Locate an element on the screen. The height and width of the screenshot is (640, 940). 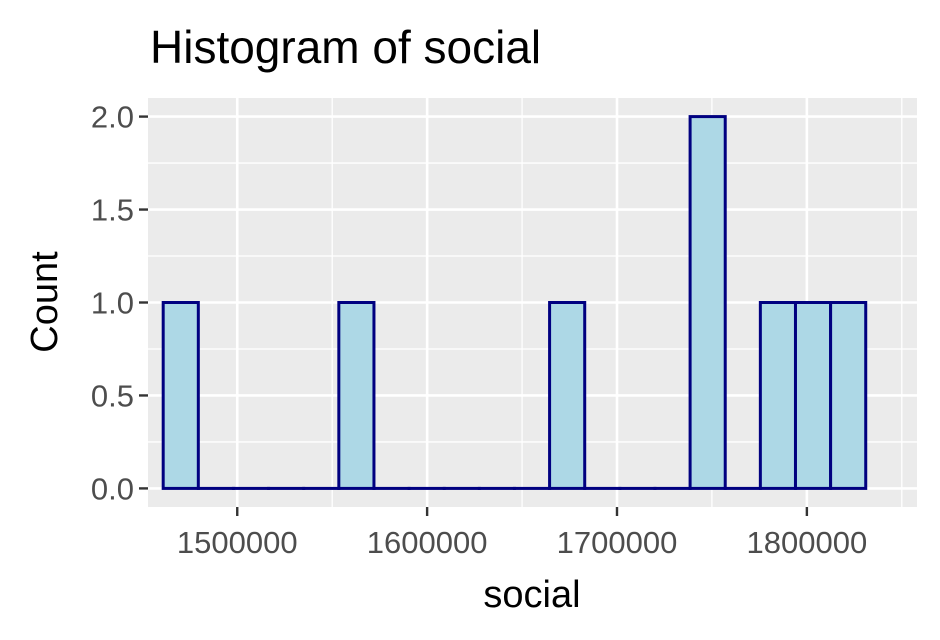
chart-title: Histogram of social is located at coordinates (345, 47).